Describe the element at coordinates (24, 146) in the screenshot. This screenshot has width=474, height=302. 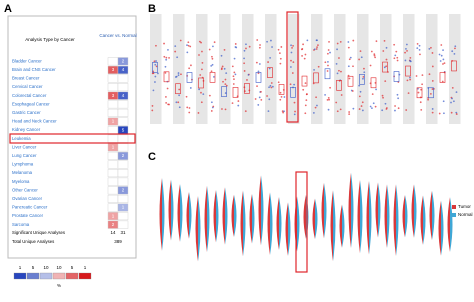
I see `row-label: Liver Cancer` at that location.